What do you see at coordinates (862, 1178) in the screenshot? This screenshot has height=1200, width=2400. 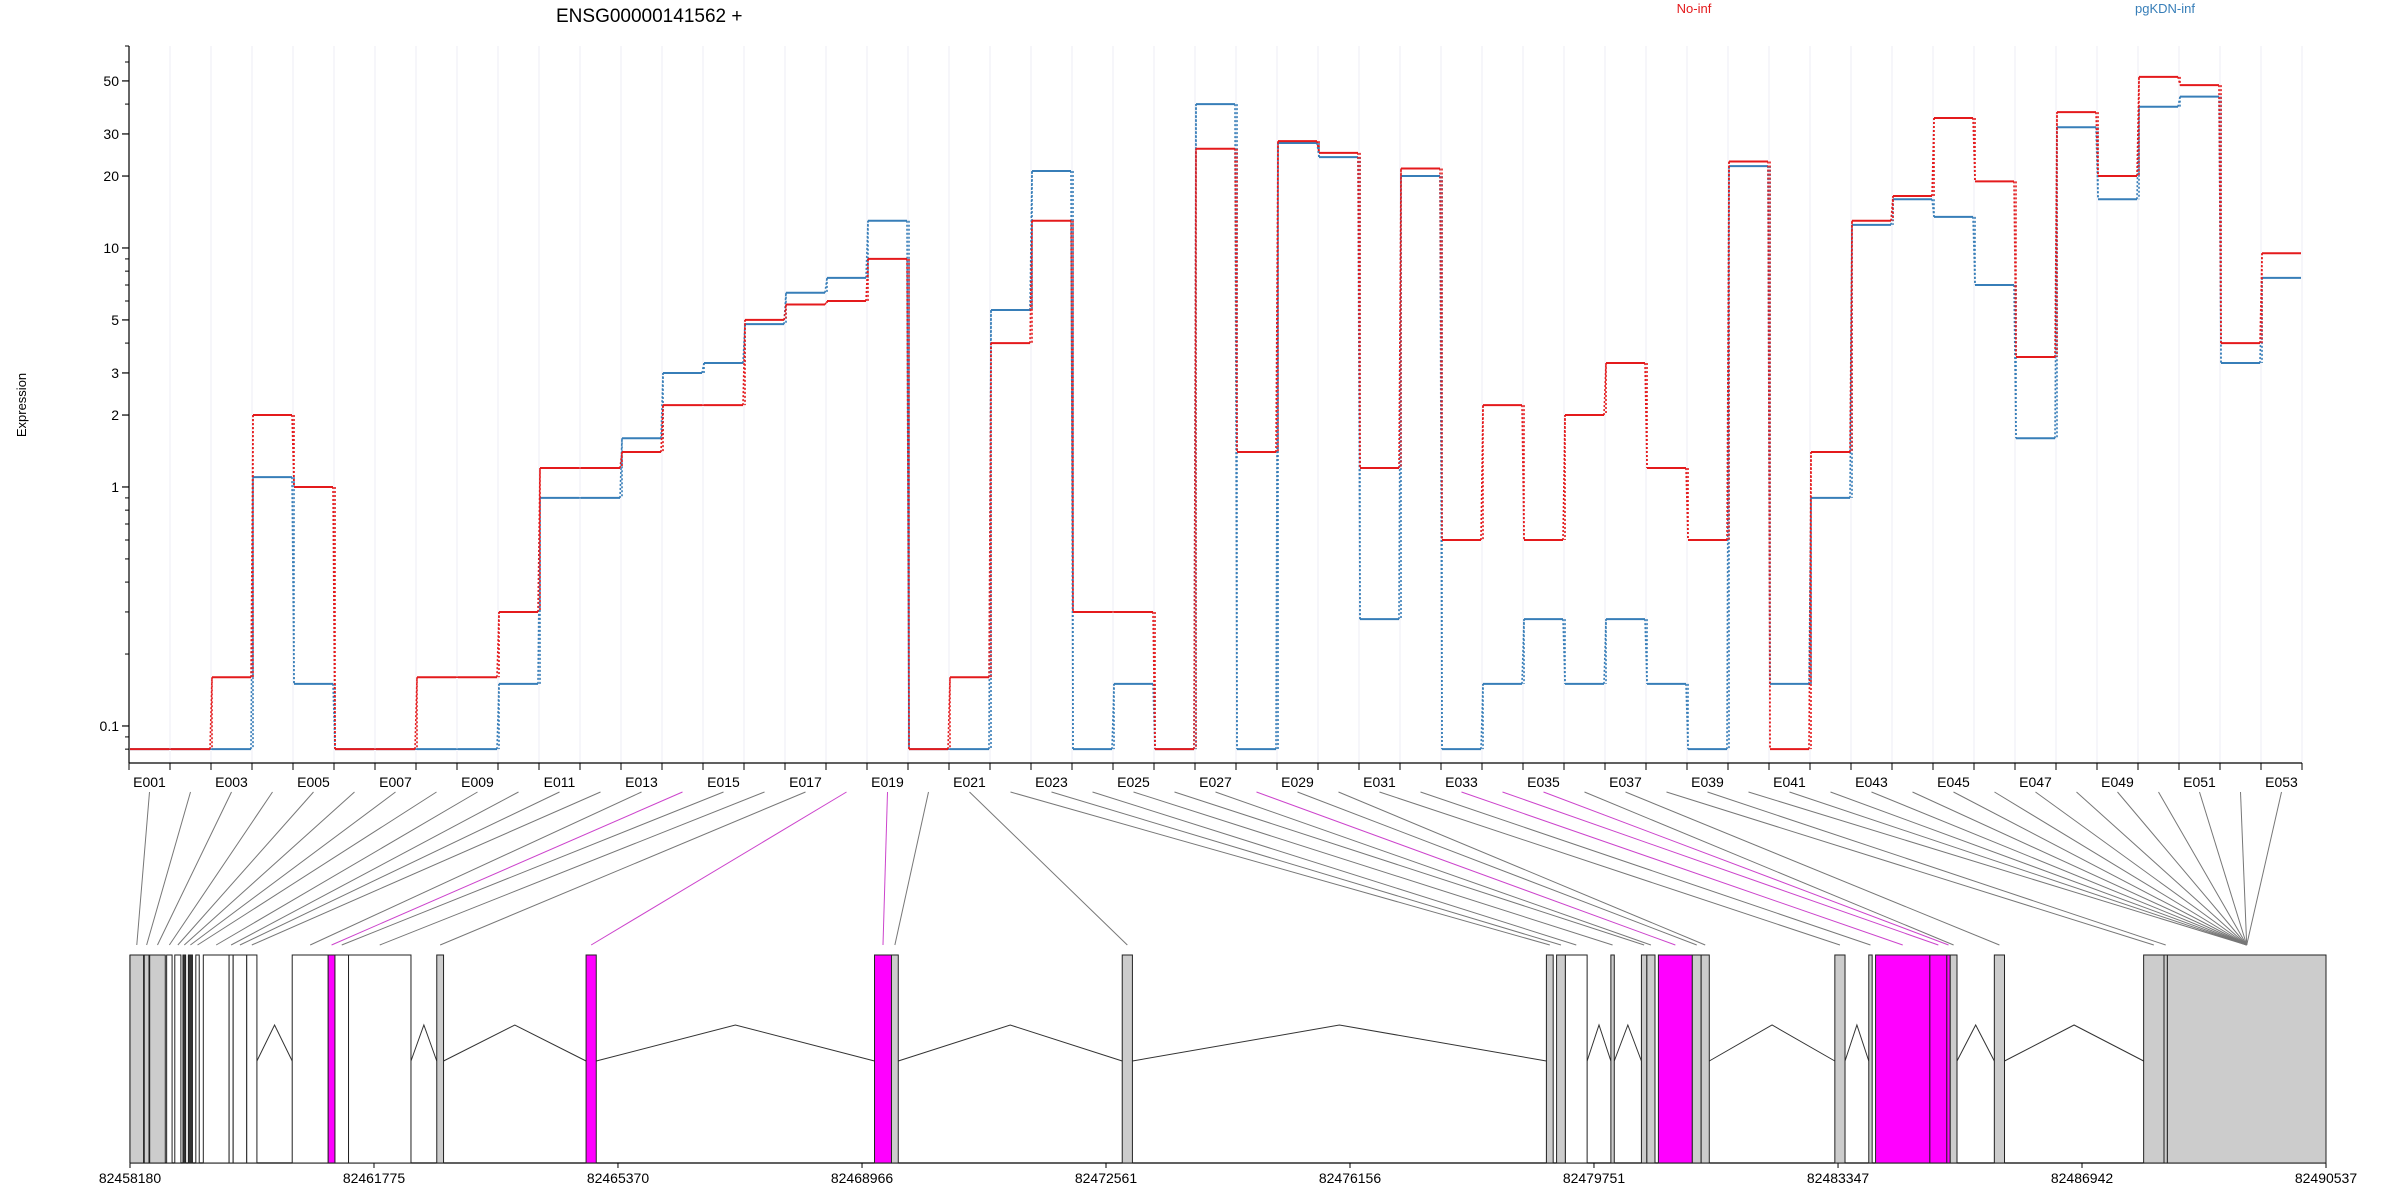 I see `genomic-tick-label: 82468966` at bounding box center [862, 1178].